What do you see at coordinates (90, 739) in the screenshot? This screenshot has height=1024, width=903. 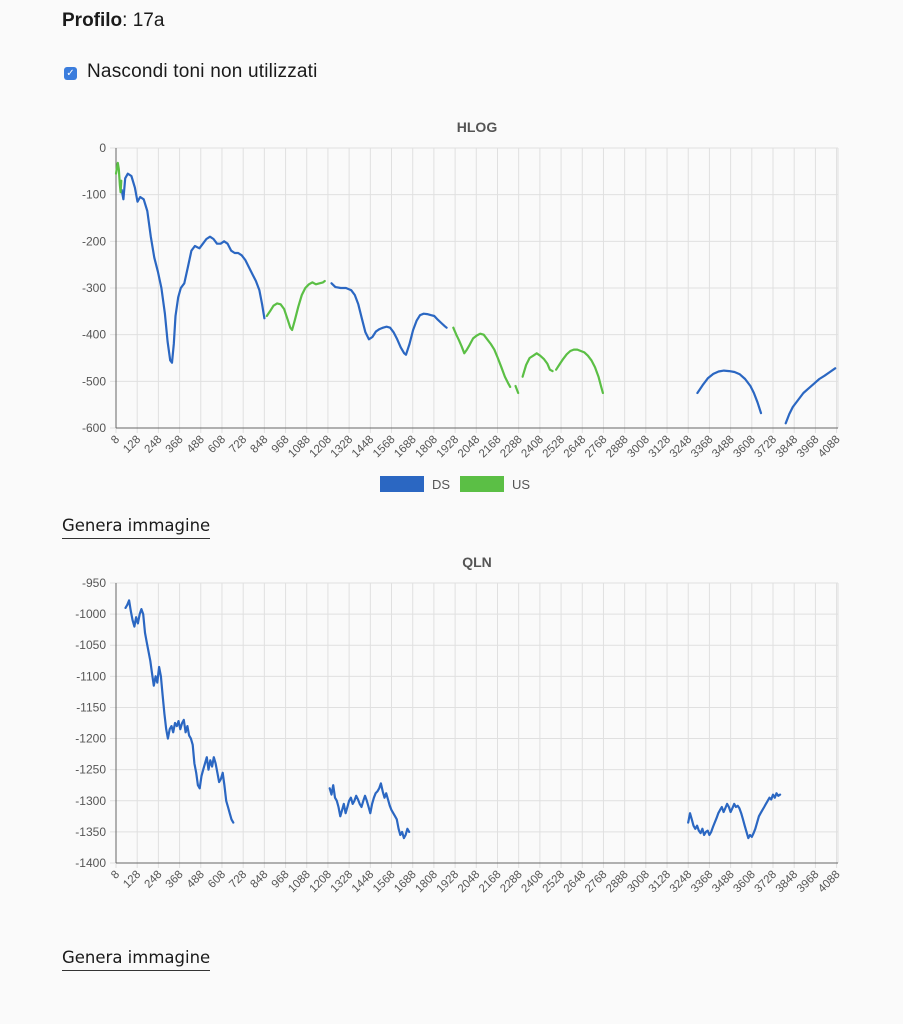 I see `y-tick-label: -1200` at bounding box center [90, 739].